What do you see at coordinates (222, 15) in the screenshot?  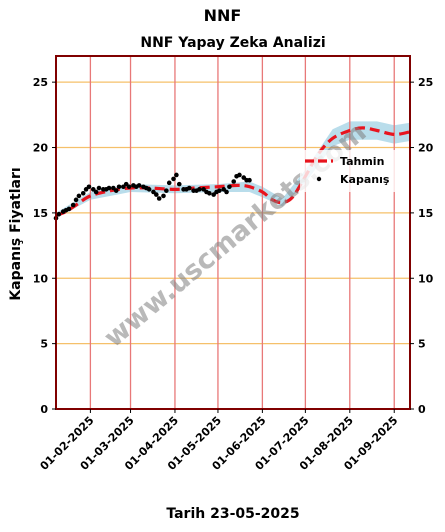 I see `figure-suptitle: NNF` at bounding box center [222, 15].